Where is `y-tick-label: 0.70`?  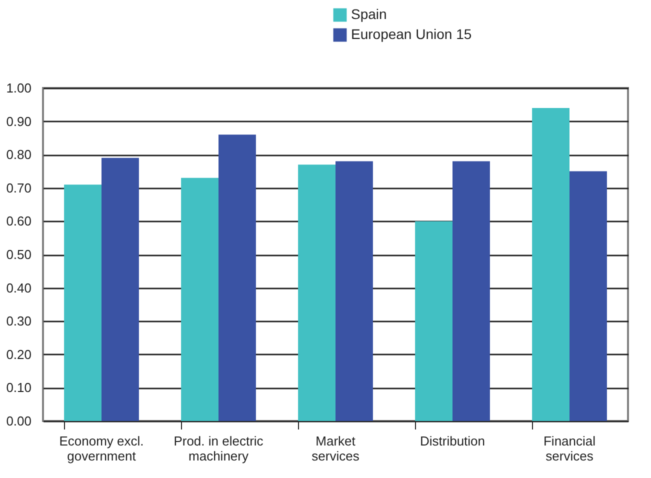 y-tick-label: 0.70 is located at coordinates (19, 188).